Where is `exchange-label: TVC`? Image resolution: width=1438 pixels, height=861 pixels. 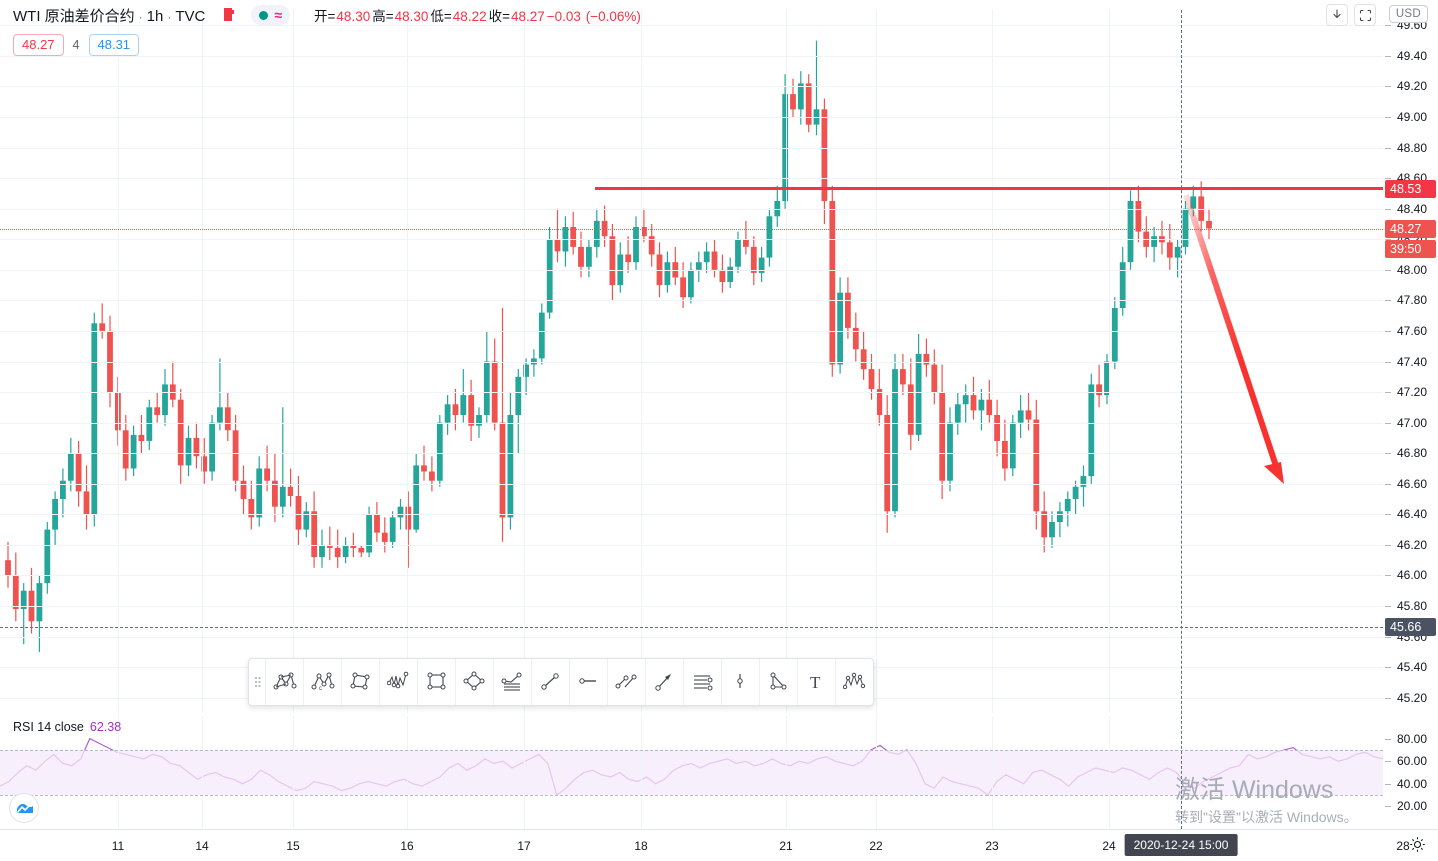 exchange-label: TVC is located at coordinates (190, 16).